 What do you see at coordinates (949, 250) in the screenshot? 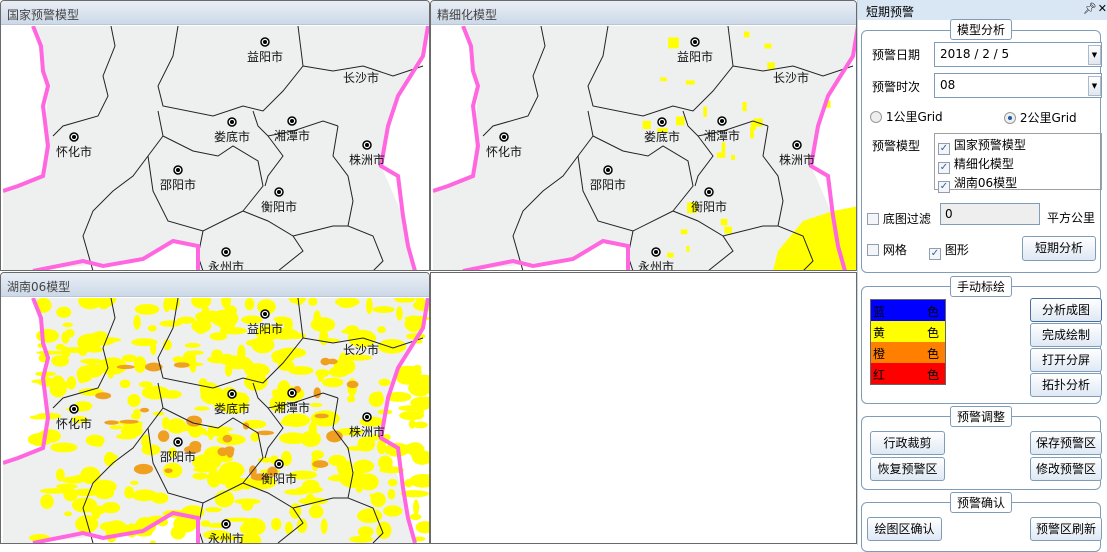
I see `shape-checkbox: ✓ 图形` at bounding box center [949, 250].